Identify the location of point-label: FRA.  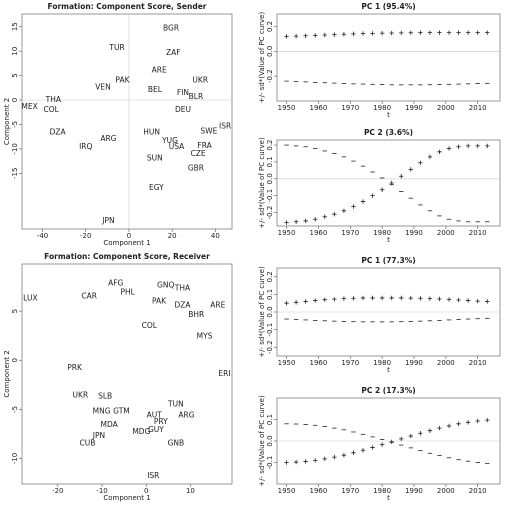
(204, 145).